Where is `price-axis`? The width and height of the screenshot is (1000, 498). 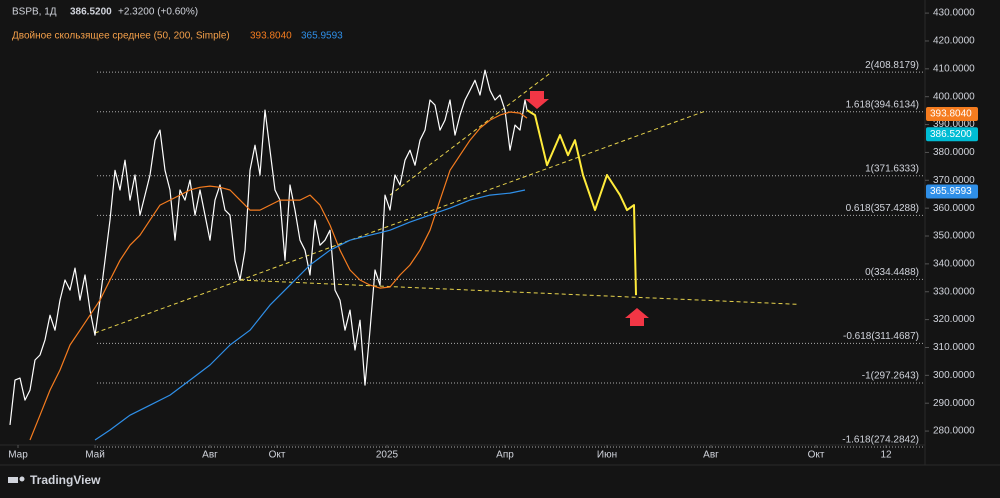
price-axis is located at coordinates (962, 232).